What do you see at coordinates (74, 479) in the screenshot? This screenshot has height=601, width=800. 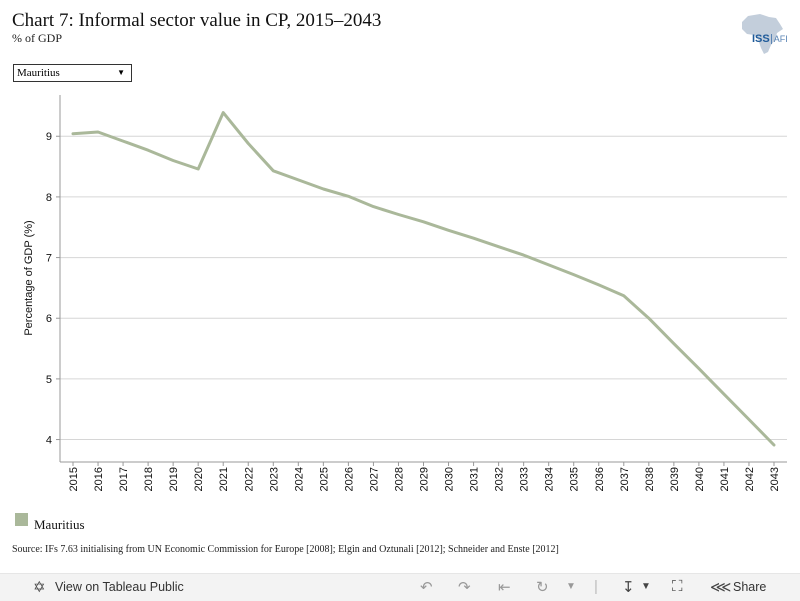 I see `x-tick-label-2015: 2015` at bounding box center [74, 479].